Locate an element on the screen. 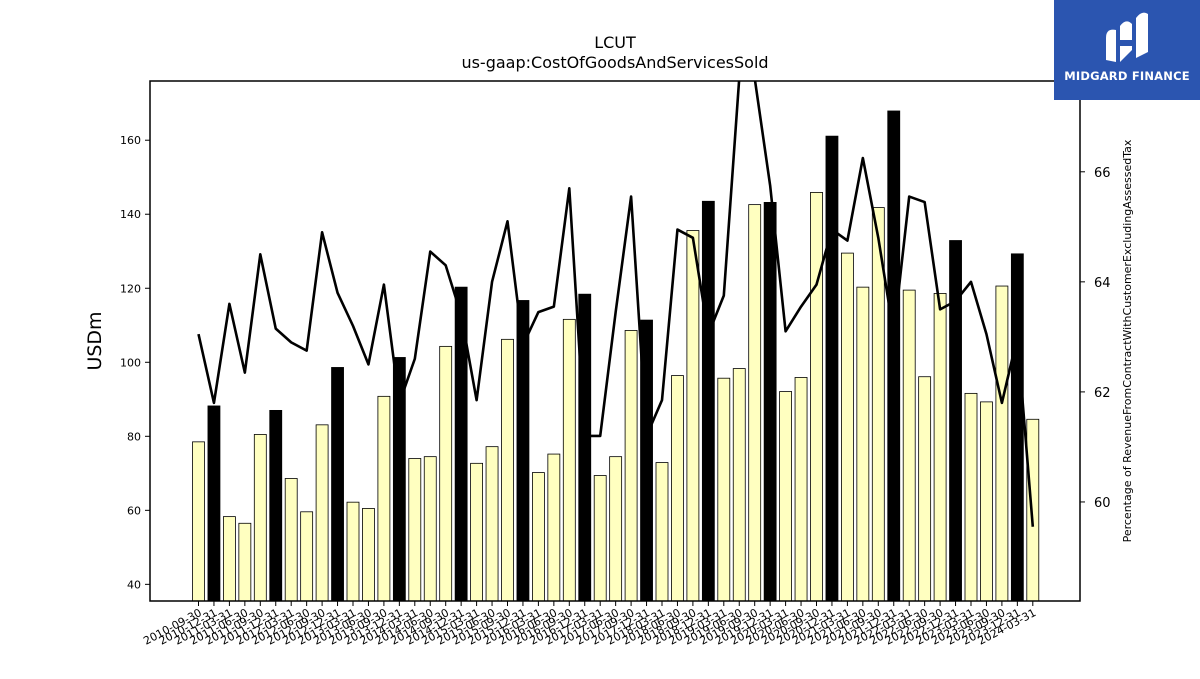 The width and height of the screenshot is (1200, 679). y2-tick-label: 60 is located at coordinates (1102, 503).